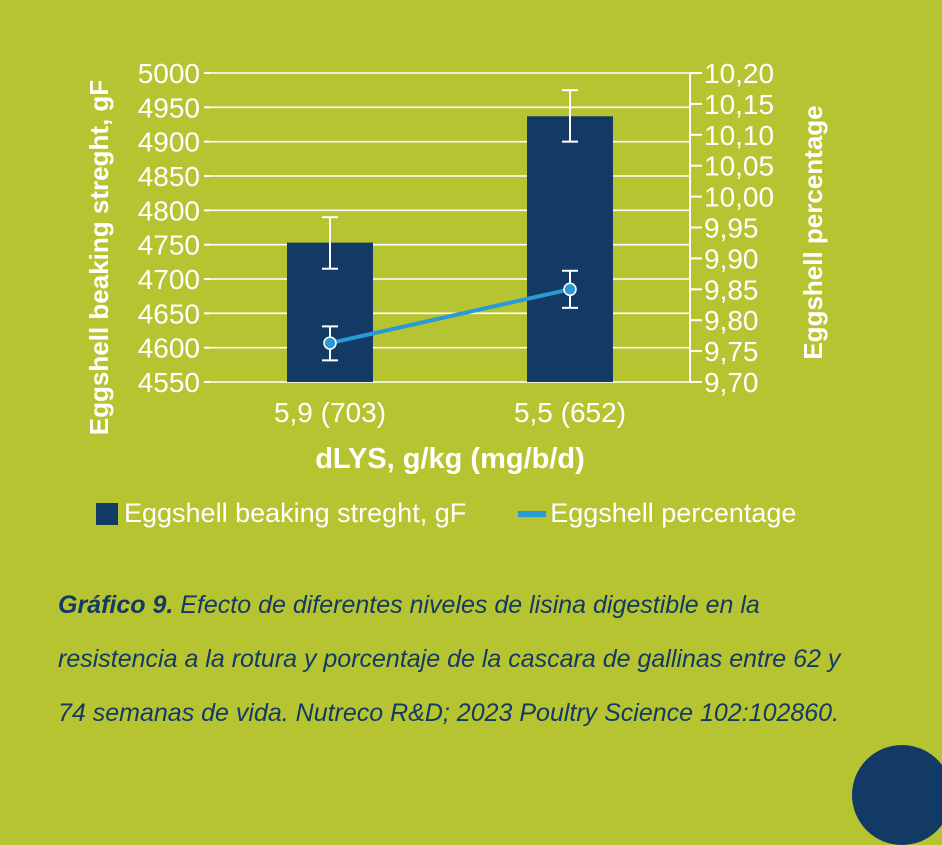 The width and height of the screenshot is (942, 845). What do you see at coordinates (570, 249) in the screenshot?
I see `bar` at bounding box center [570, 249].